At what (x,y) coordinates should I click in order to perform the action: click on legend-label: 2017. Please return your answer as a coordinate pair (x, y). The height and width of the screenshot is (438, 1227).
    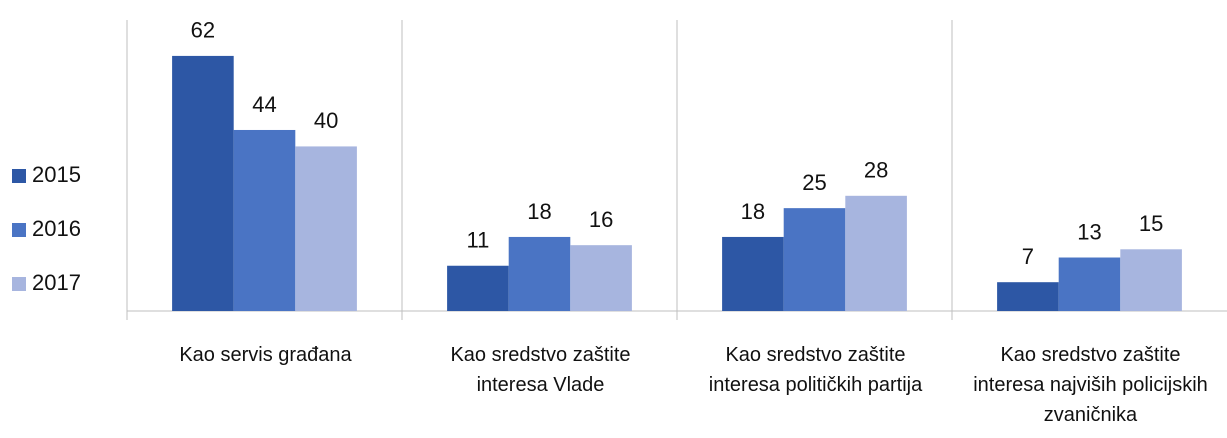
    Looking at the image, I should click on (56, 282).